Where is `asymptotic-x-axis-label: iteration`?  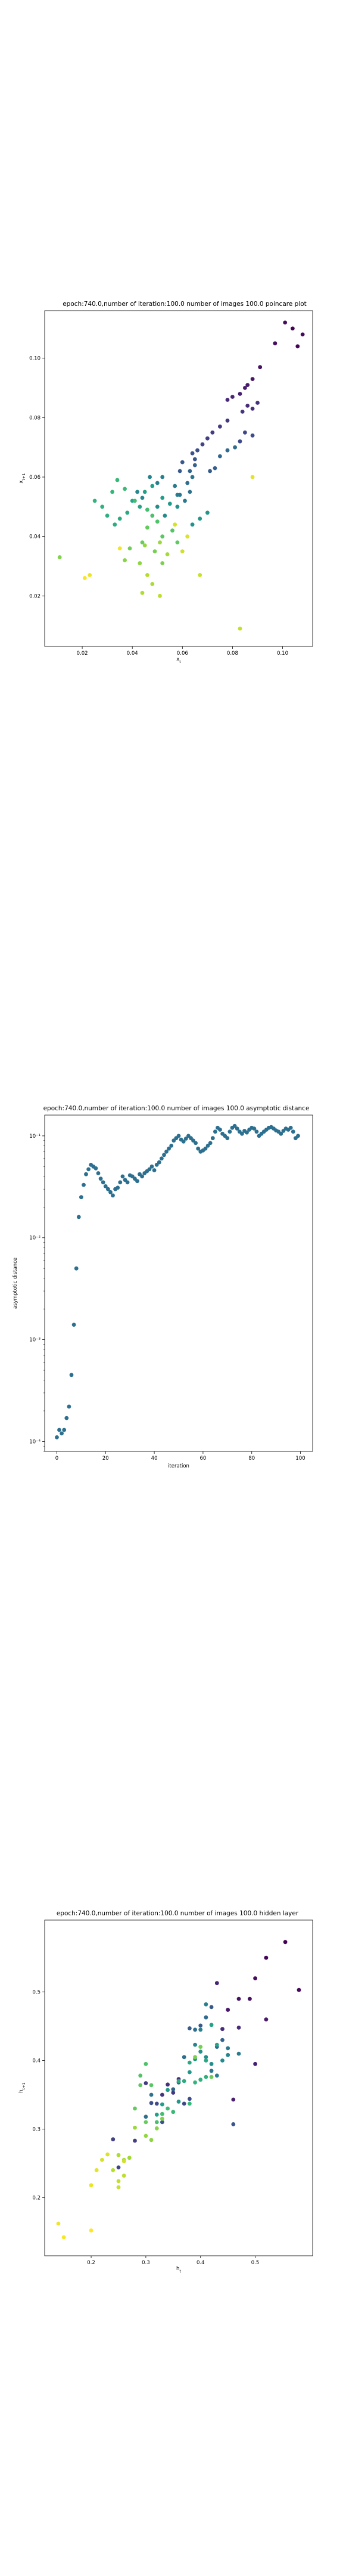 asymptotic-x-axis-label: iteration is located at coordinates (178, 1466).